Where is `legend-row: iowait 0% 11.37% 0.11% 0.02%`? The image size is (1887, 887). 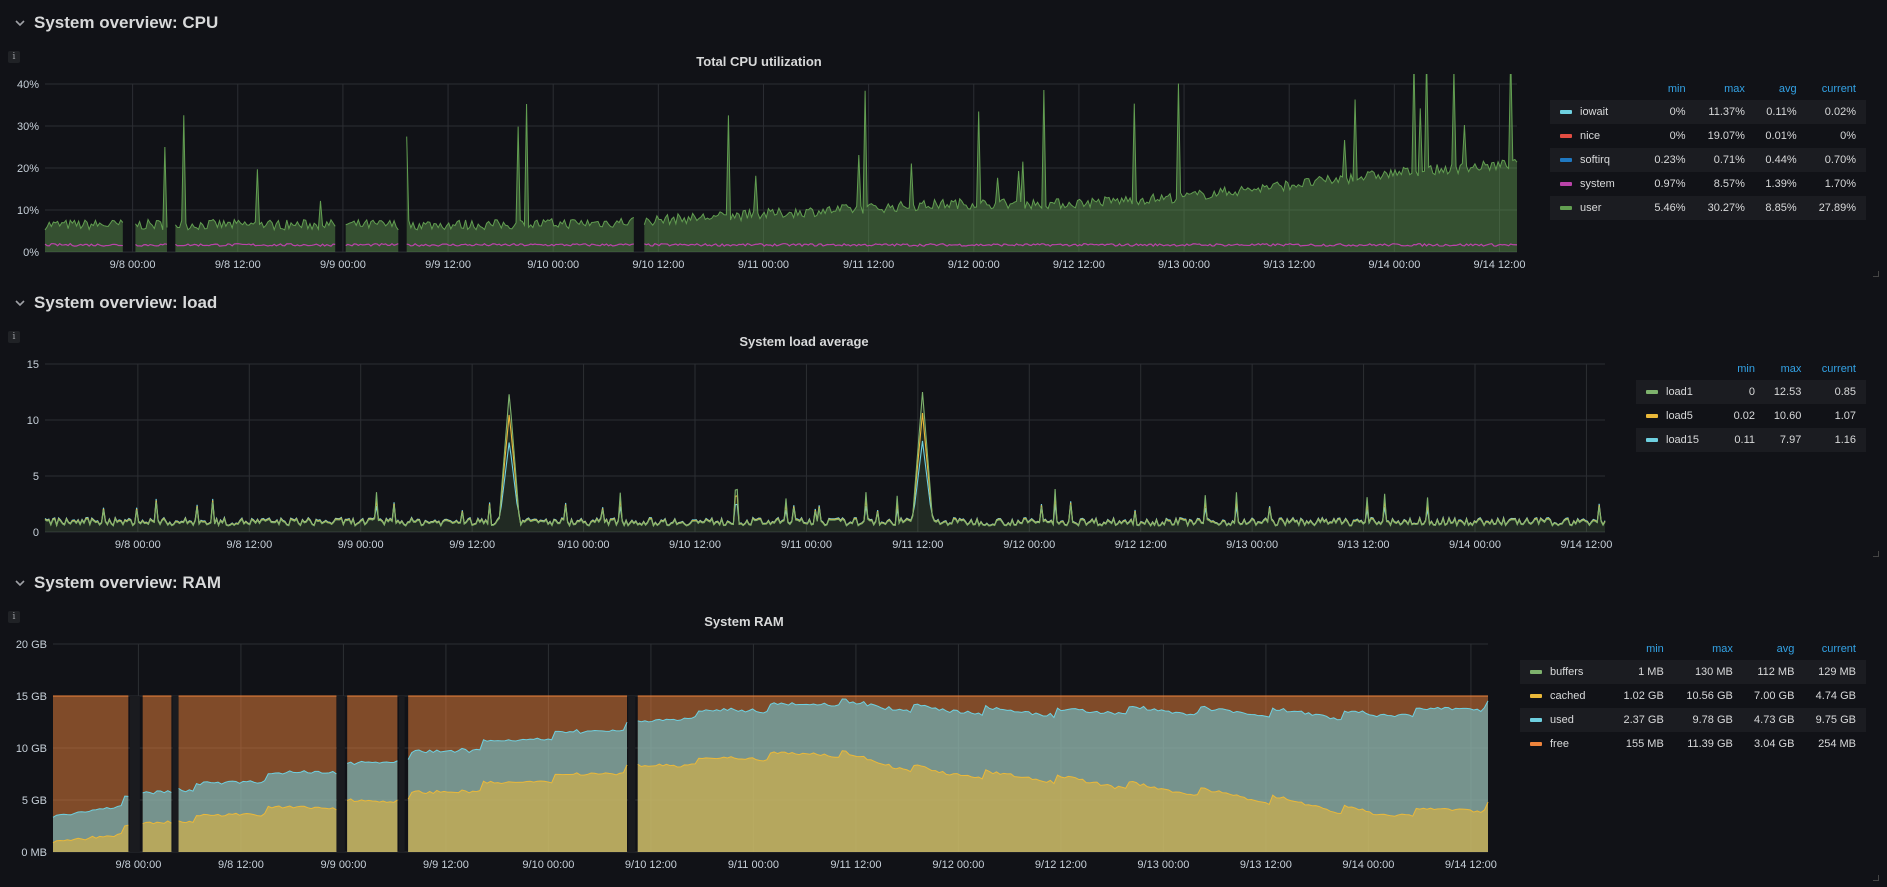 legend-row: iowait 0% 11.37% 0.11% 0.02% is located at coordinates (1708, 112).